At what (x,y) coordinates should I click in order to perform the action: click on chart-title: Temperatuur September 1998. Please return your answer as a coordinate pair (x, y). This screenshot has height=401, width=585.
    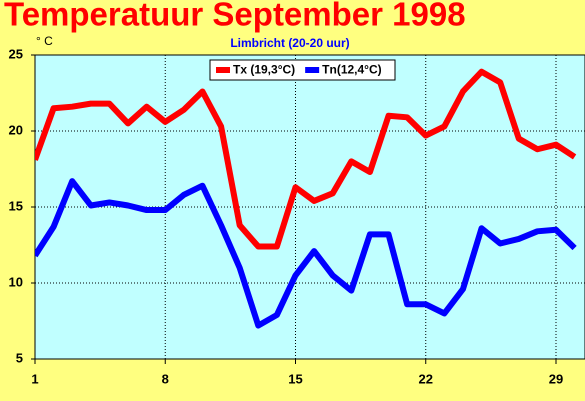
    Looking at the image, I should click on (235, 16).